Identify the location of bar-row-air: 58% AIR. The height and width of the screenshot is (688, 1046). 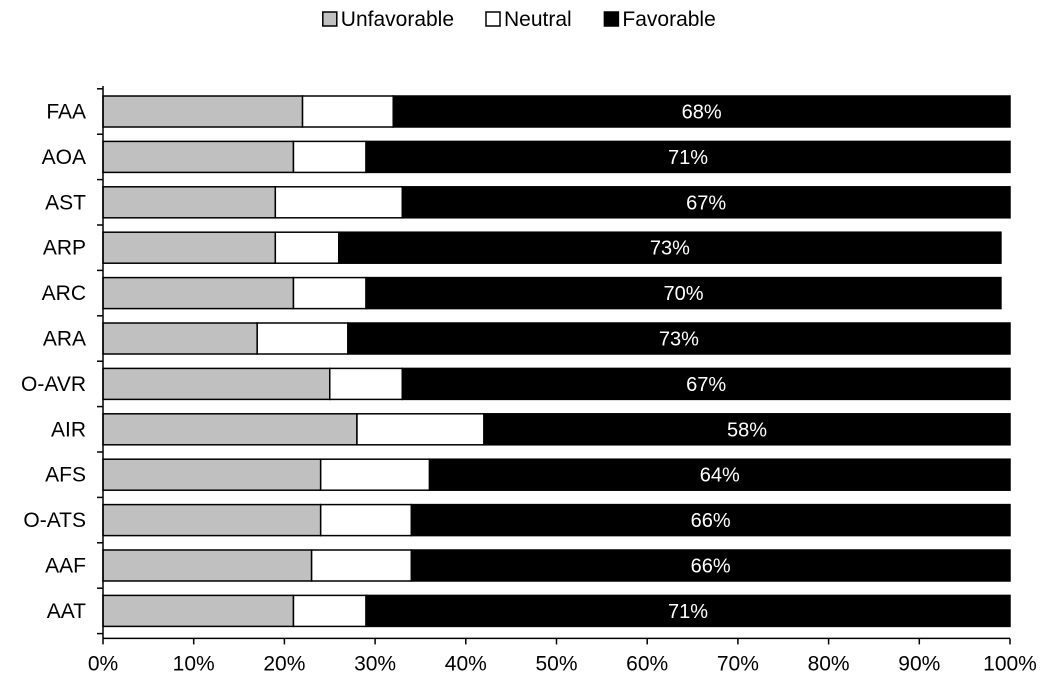
(531, 429).